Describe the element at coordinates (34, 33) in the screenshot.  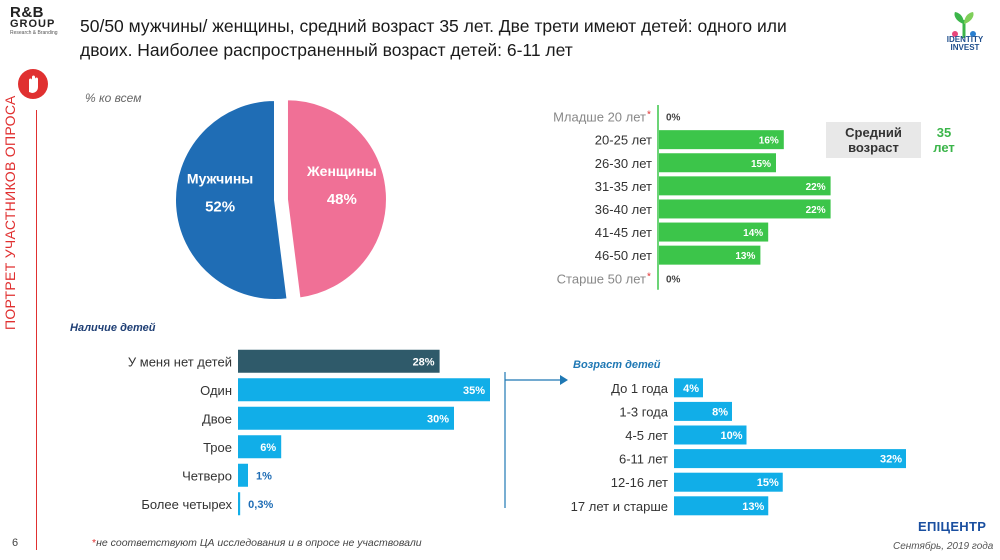
I see `logo-line3: Research & Branding` at that location.